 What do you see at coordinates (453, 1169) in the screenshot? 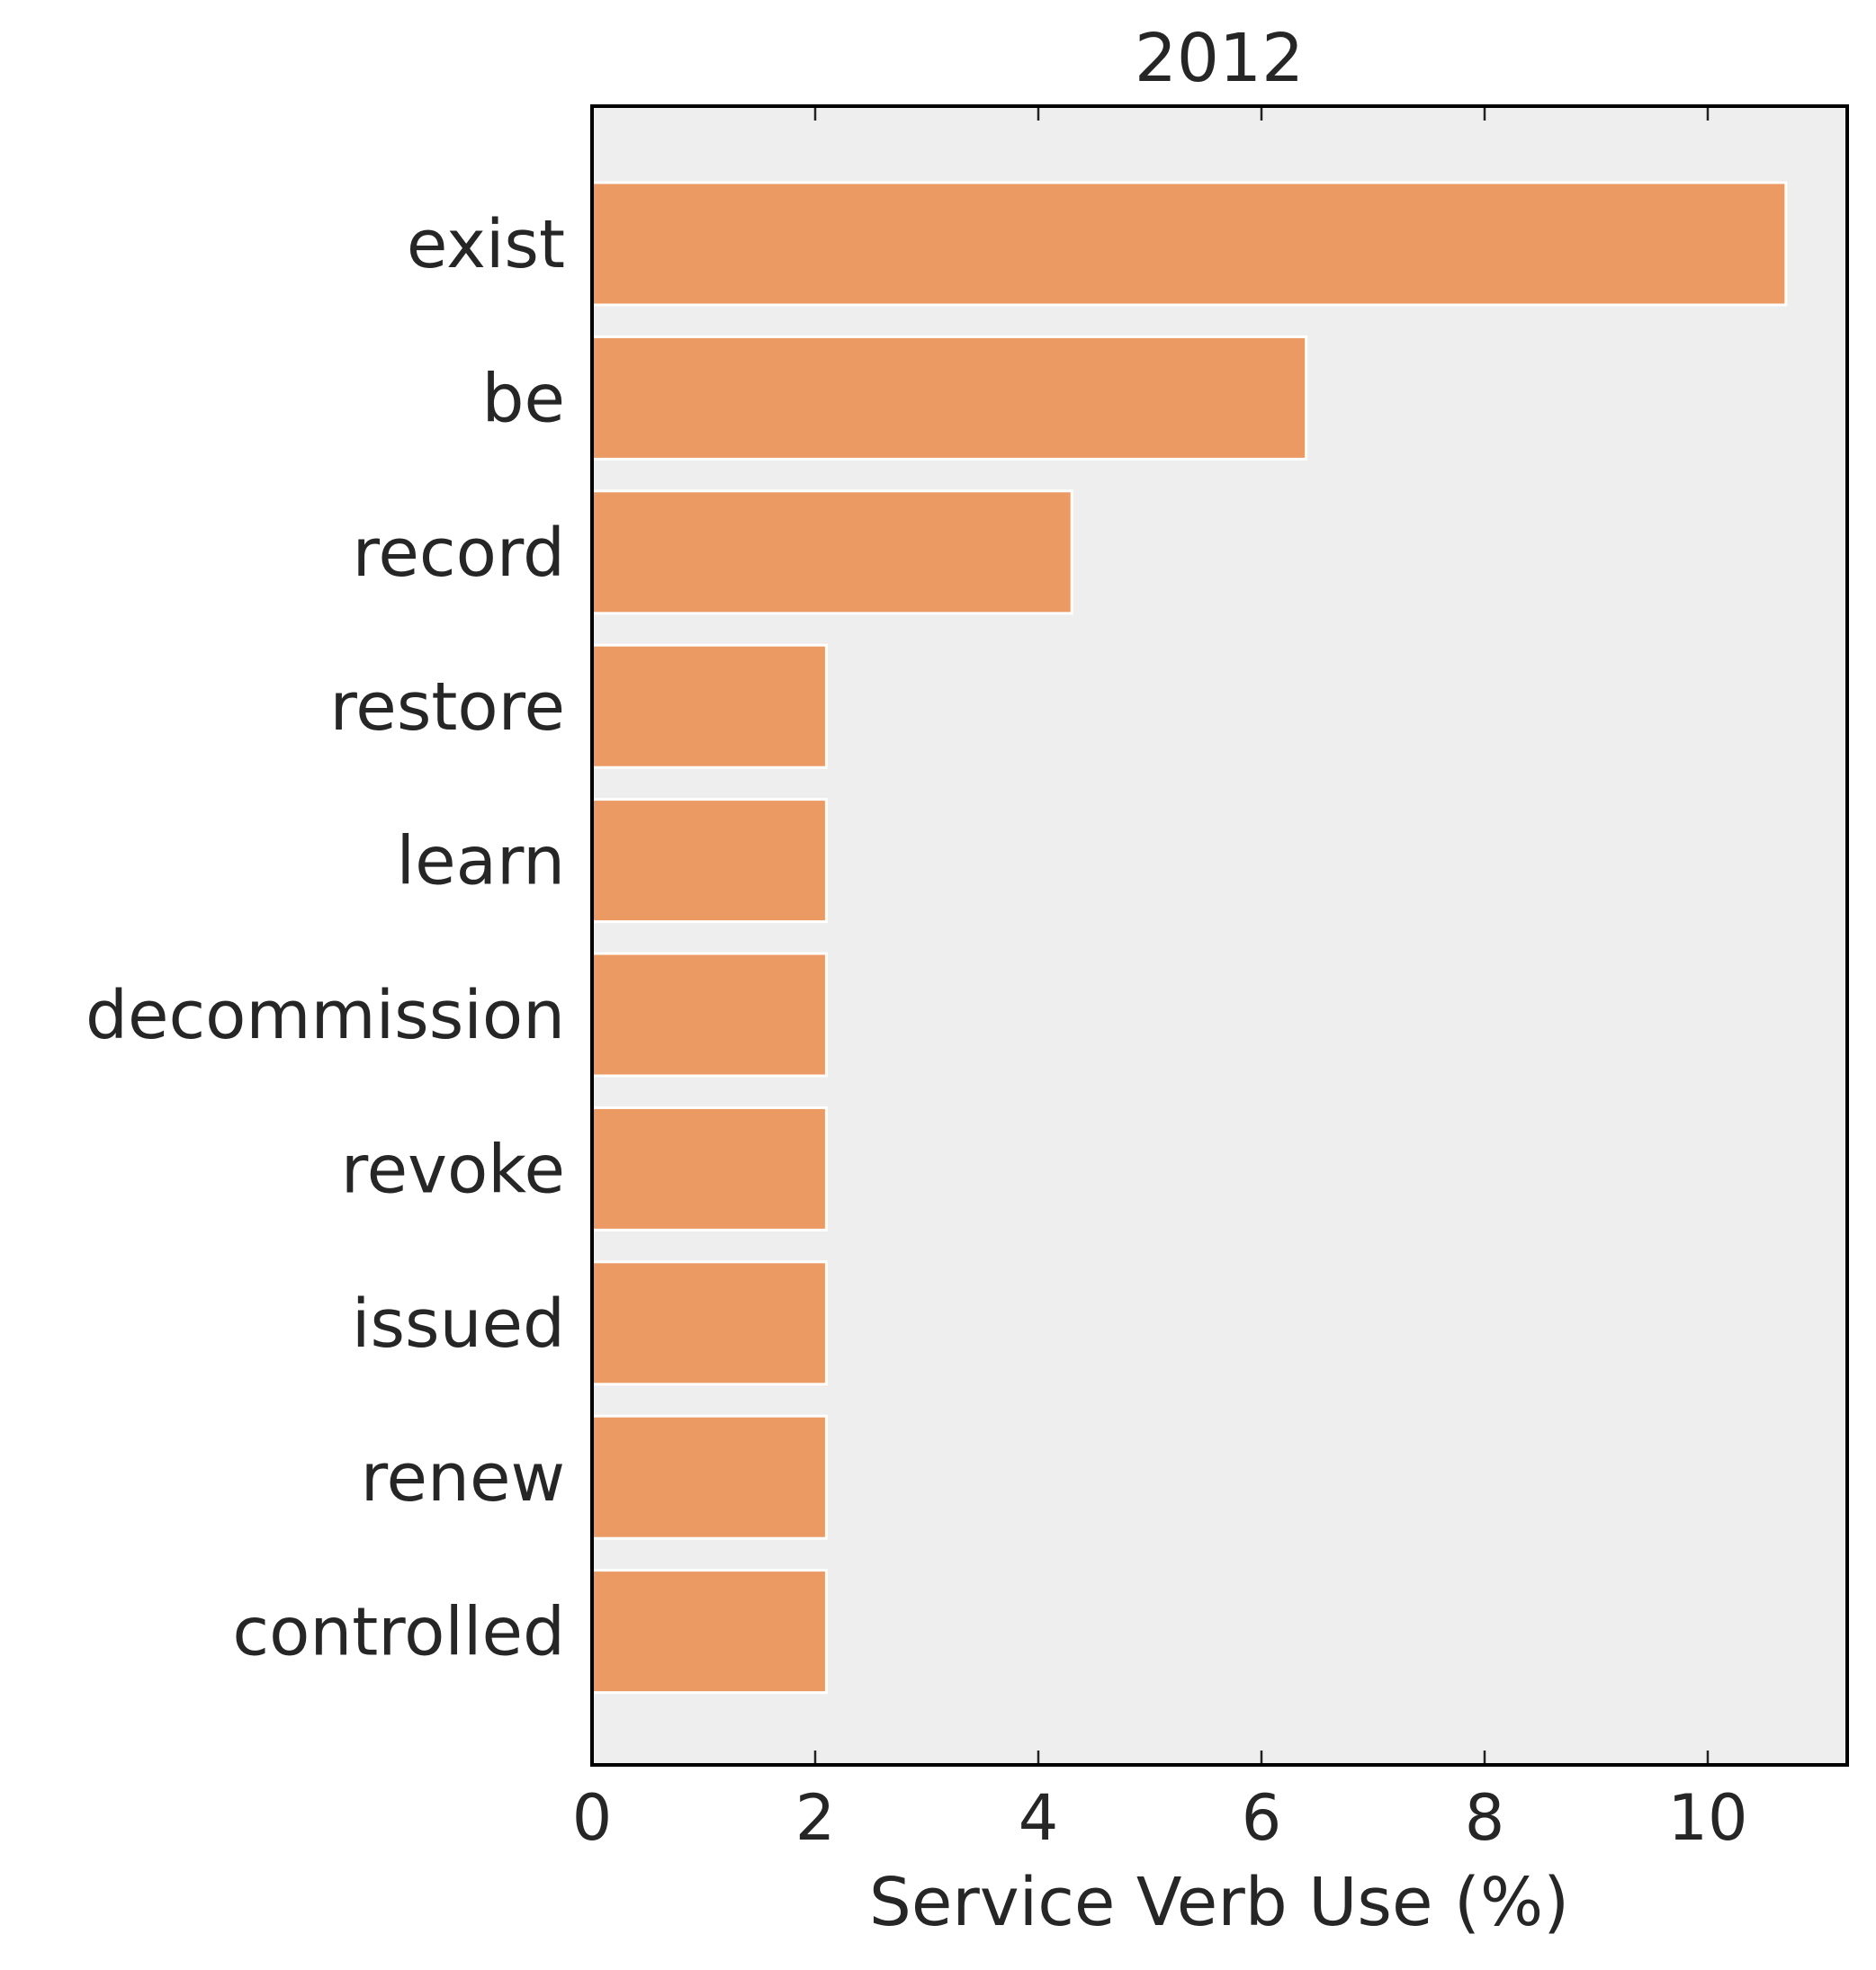
I see `category-label-revoke: revoke` at bounding box center [453, 1169].